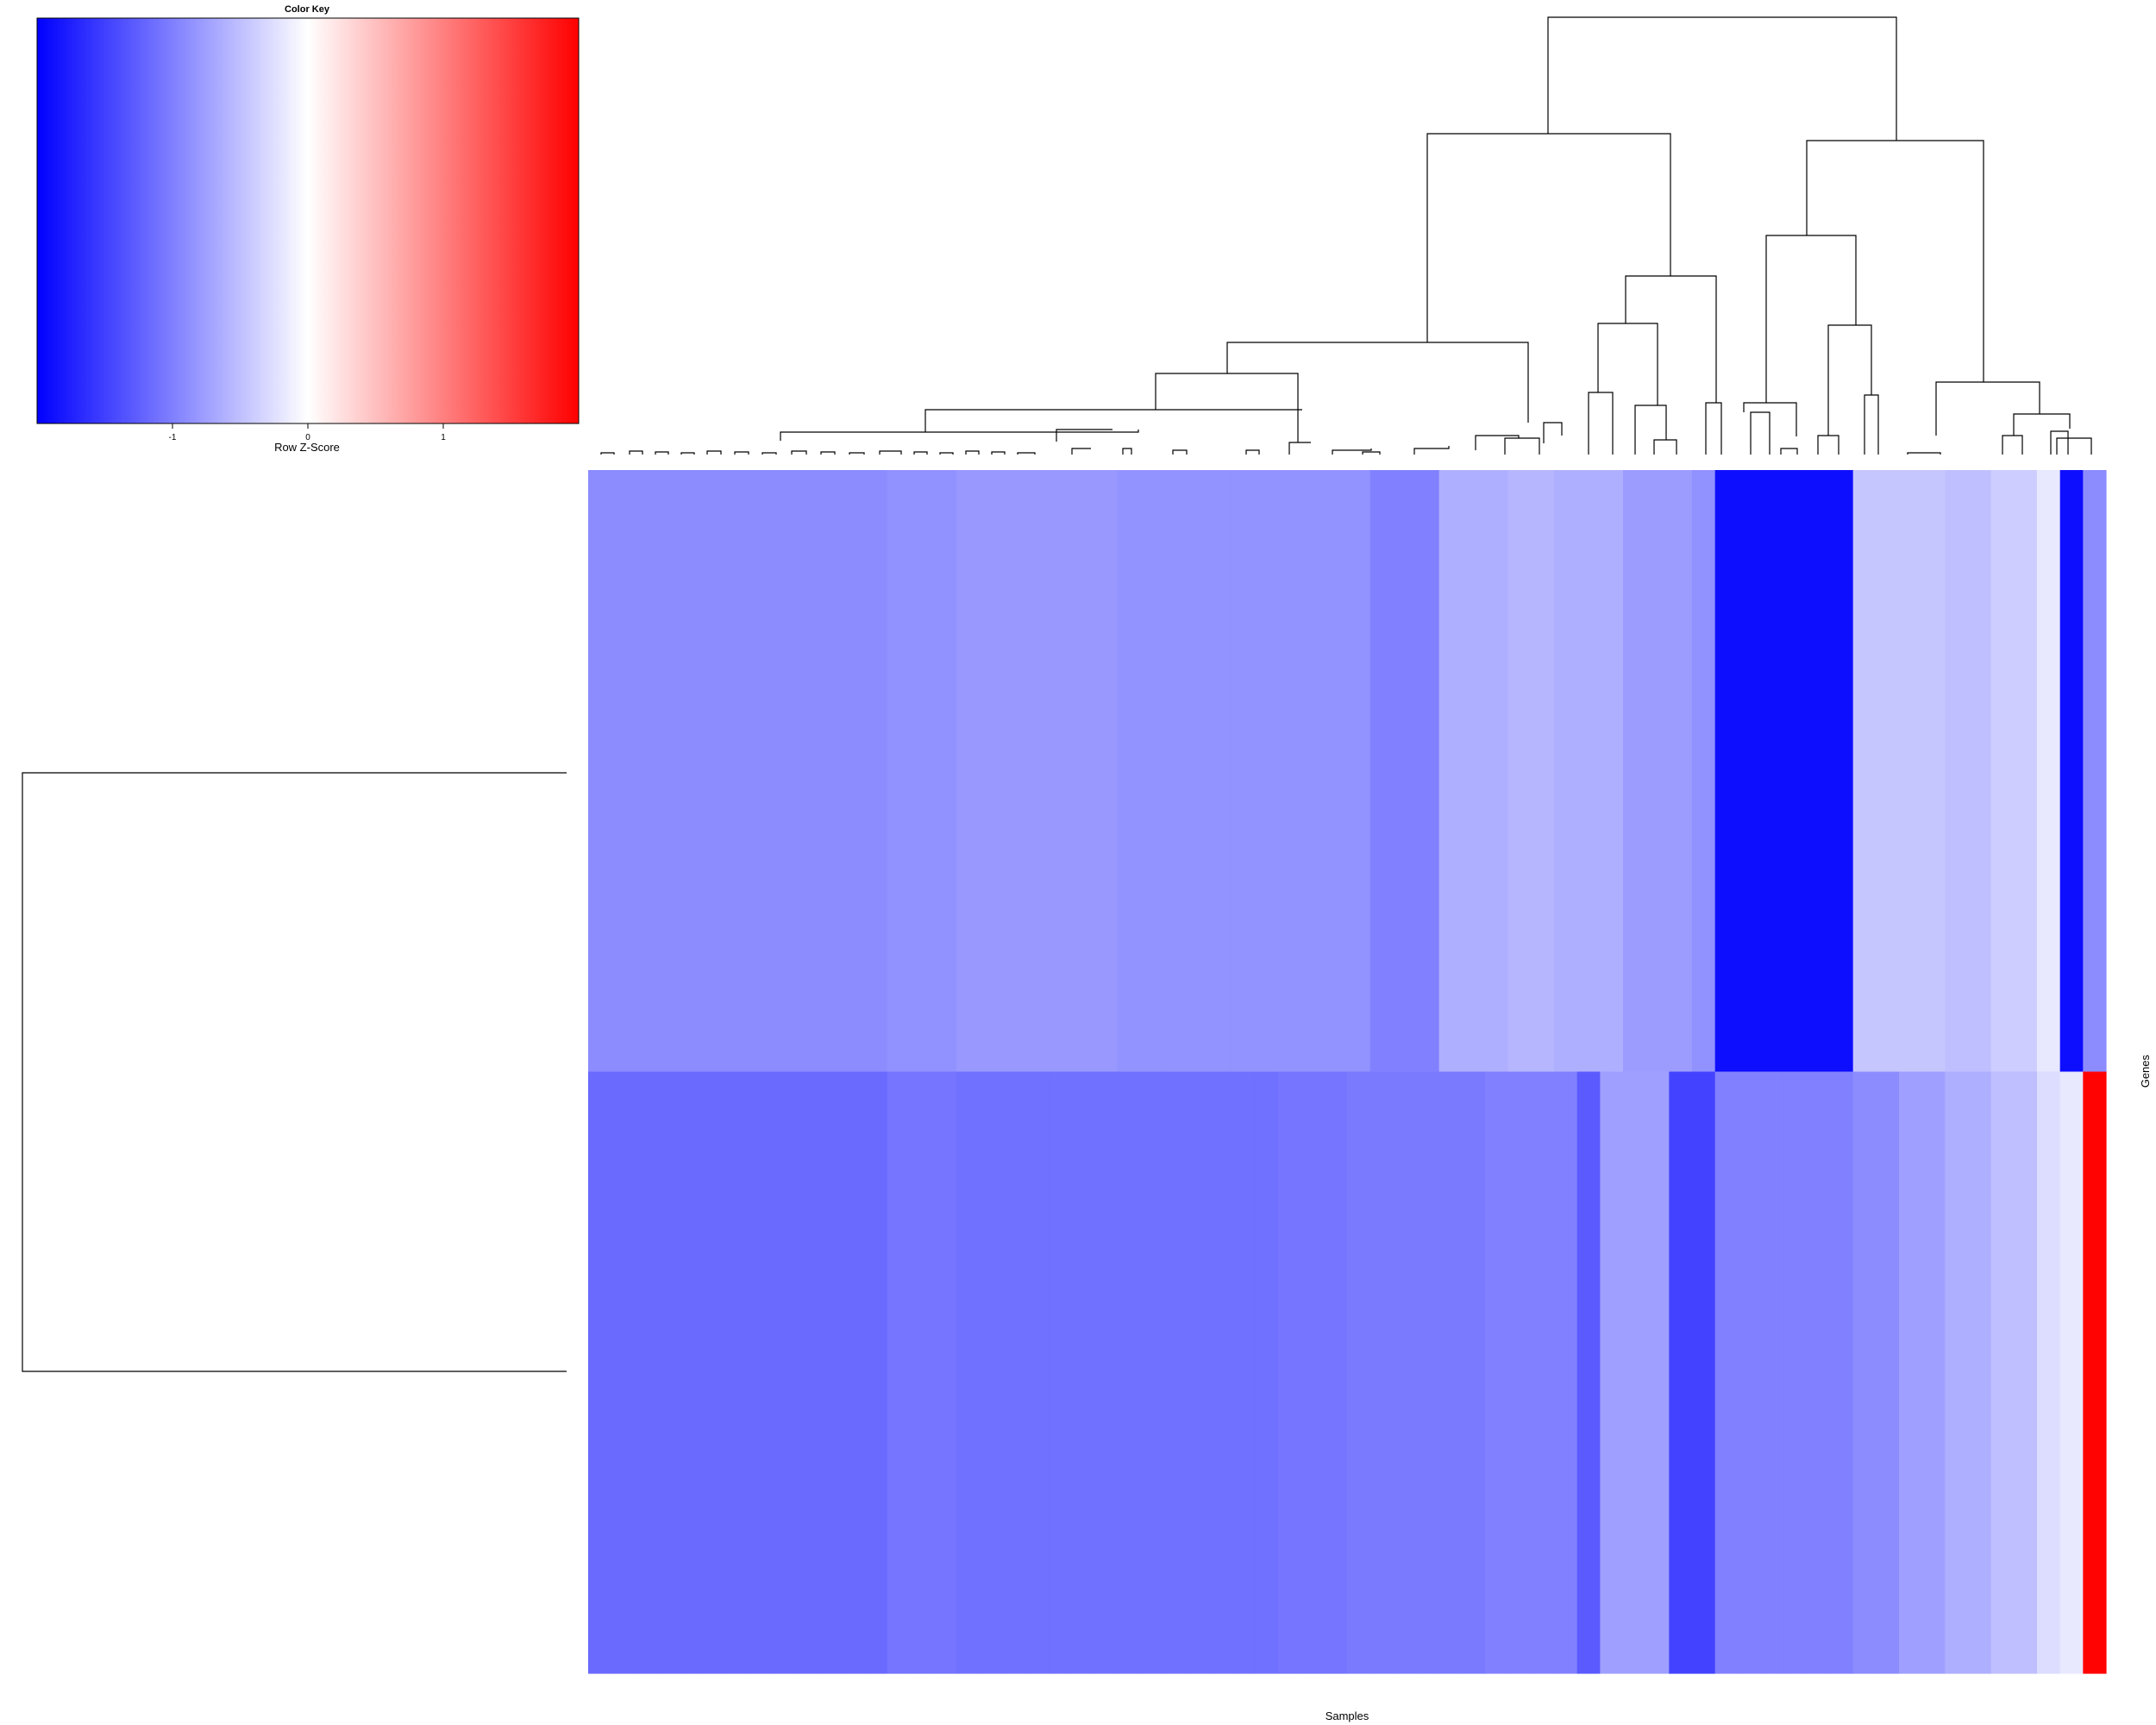 The image size is (2156, 1725). What do you see at coordinates (1347, 1716) in the screenshot?
I see `x-axis-label: Samples` at bounding box center [1347, 1716].